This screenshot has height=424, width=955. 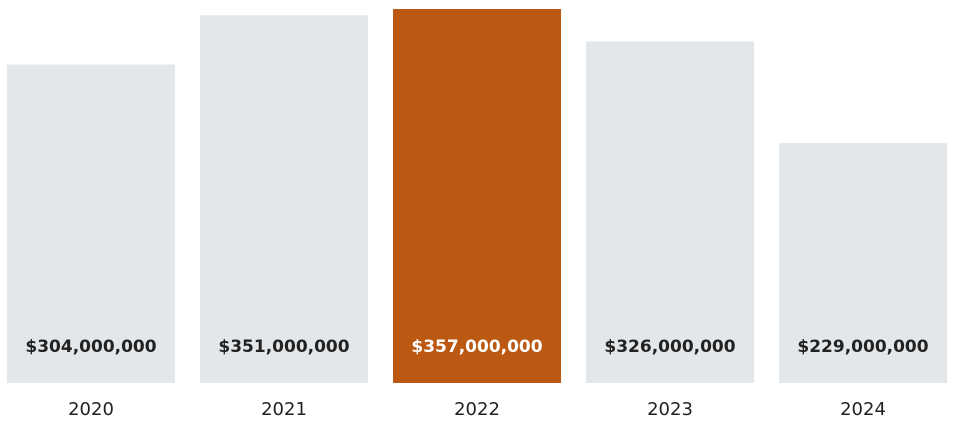 I want to click on x-tick-label-2023: 2023, so click(x=670, y=409).